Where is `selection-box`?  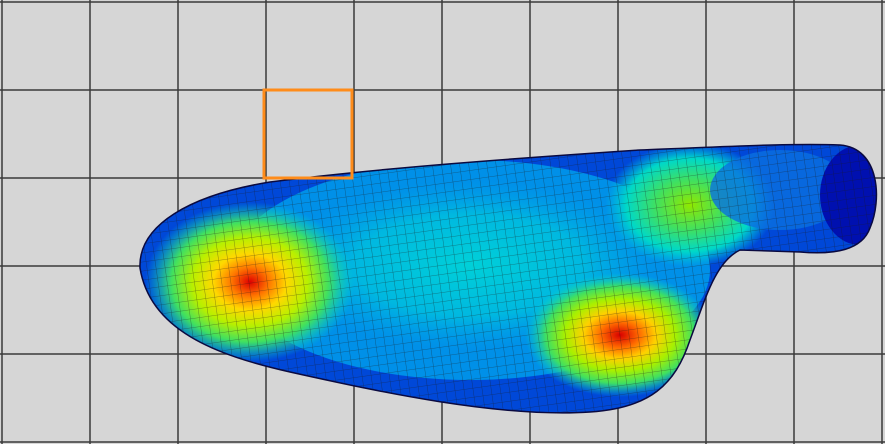 selection-box is located at coordinates (308, 134).